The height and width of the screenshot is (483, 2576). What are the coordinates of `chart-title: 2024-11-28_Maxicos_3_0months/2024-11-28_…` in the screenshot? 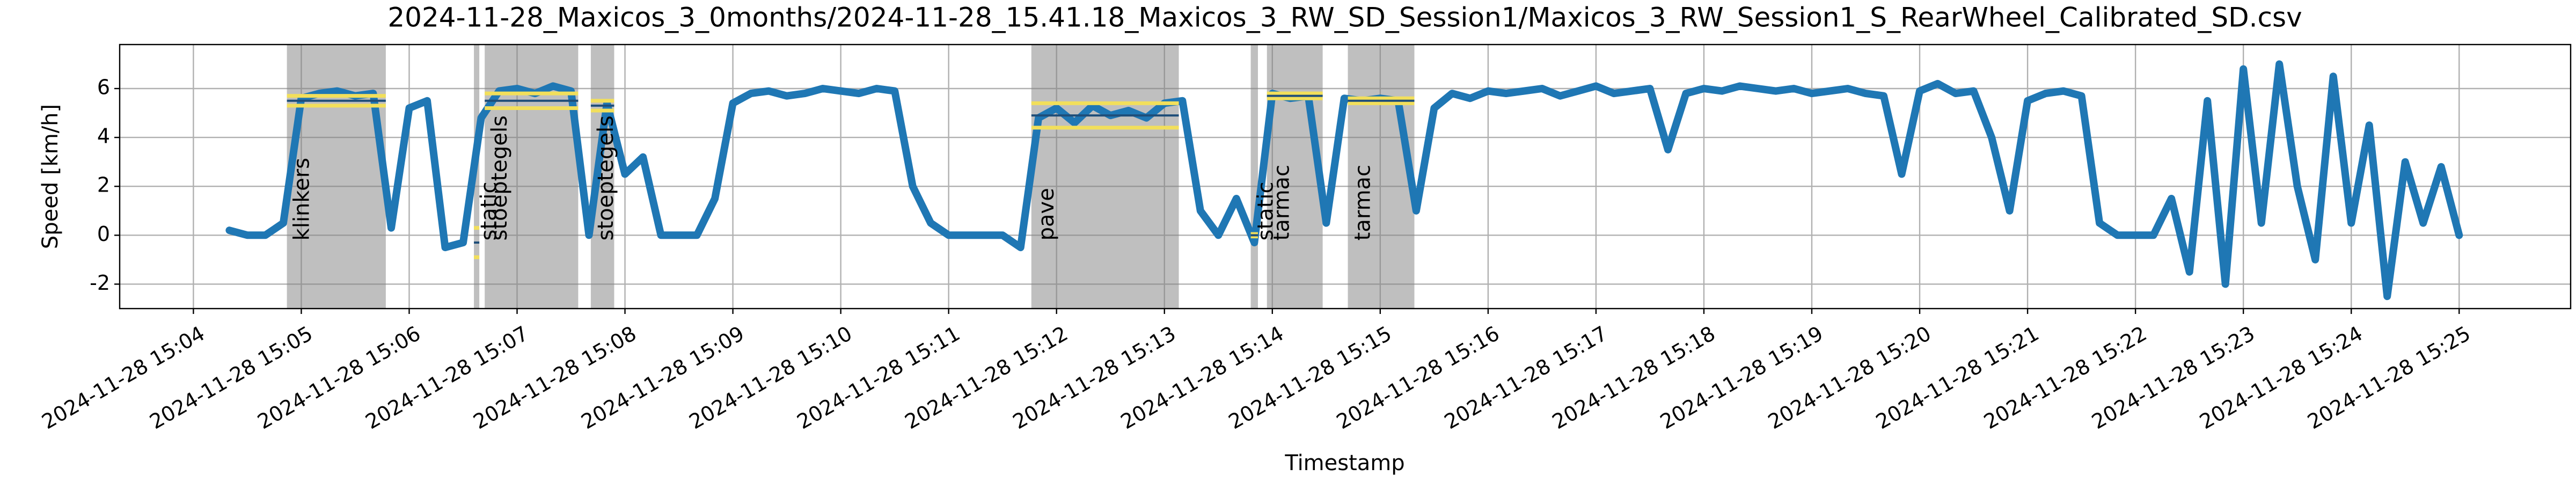 It's located at (1344, 17).